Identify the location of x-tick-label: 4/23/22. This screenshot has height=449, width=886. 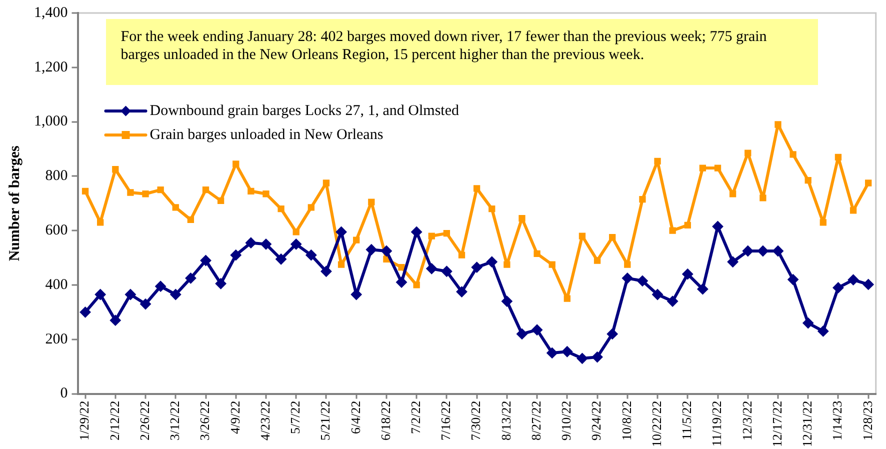
(264, 420).